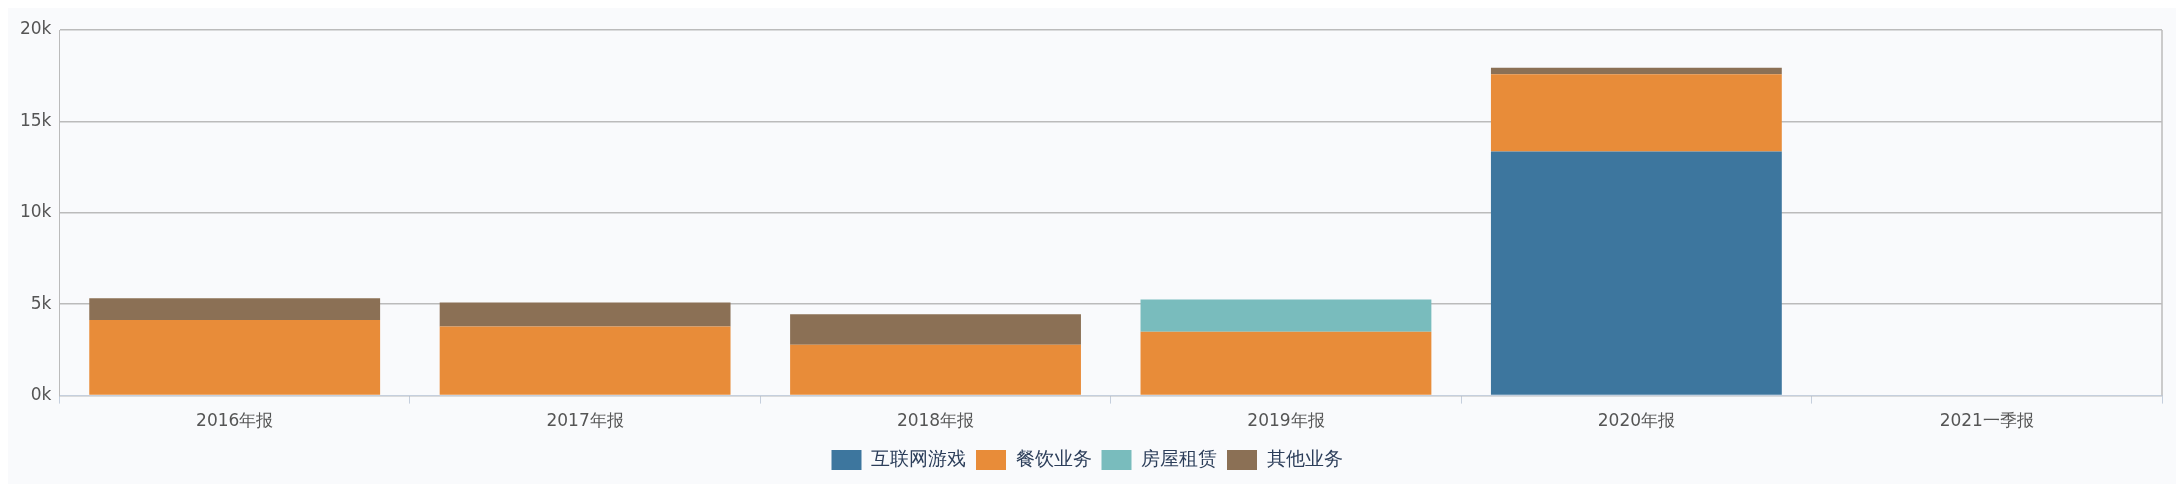 This screenshot has width=2184, height=492. Describe the element at coordinates (1636, 420) in the screenshot. I see `x-tick-label: 2020年报` at that location.